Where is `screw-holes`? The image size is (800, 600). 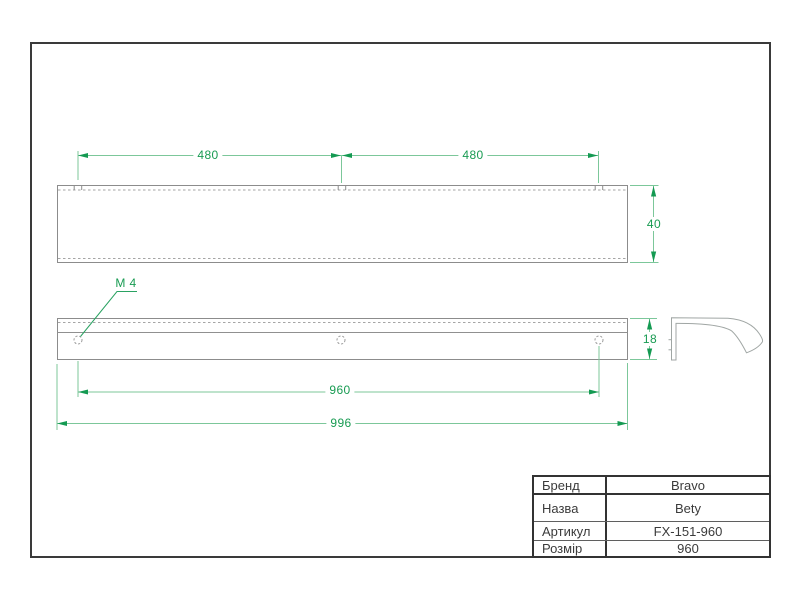
screw-holes is located at coordinates (338, 340).